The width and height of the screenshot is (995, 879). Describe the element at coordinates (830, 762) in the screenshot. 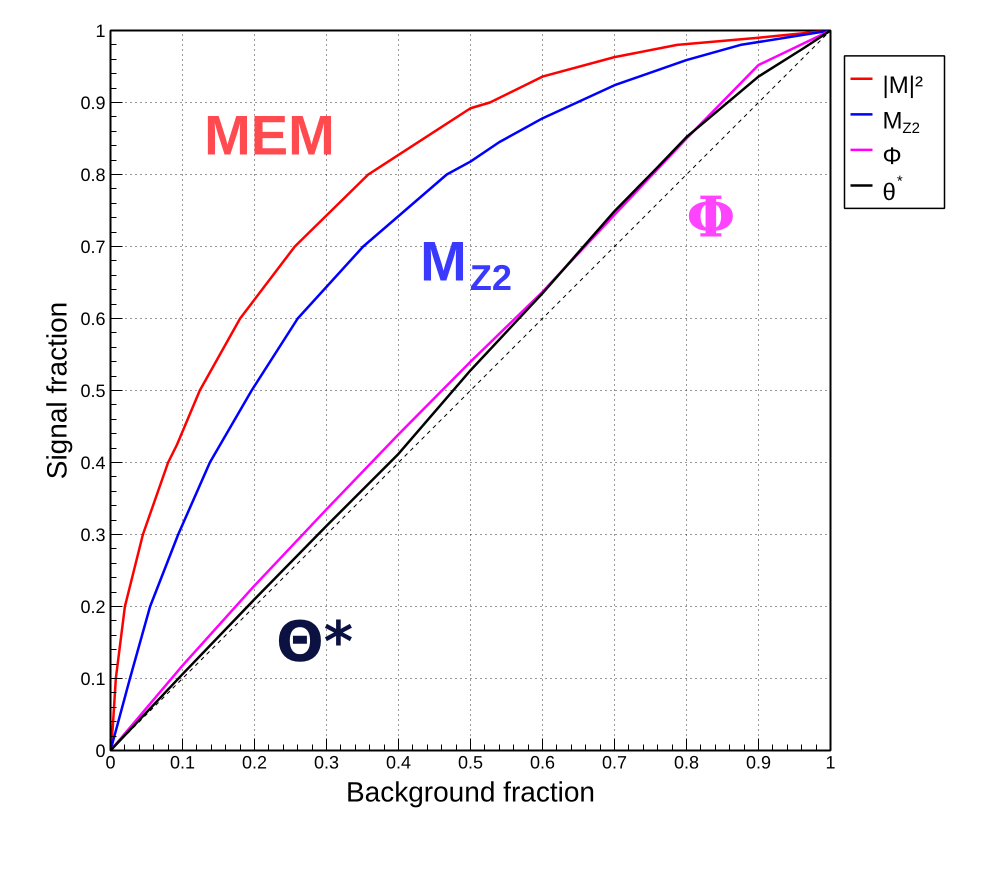

I see `x-tick-label: 1` at that location.